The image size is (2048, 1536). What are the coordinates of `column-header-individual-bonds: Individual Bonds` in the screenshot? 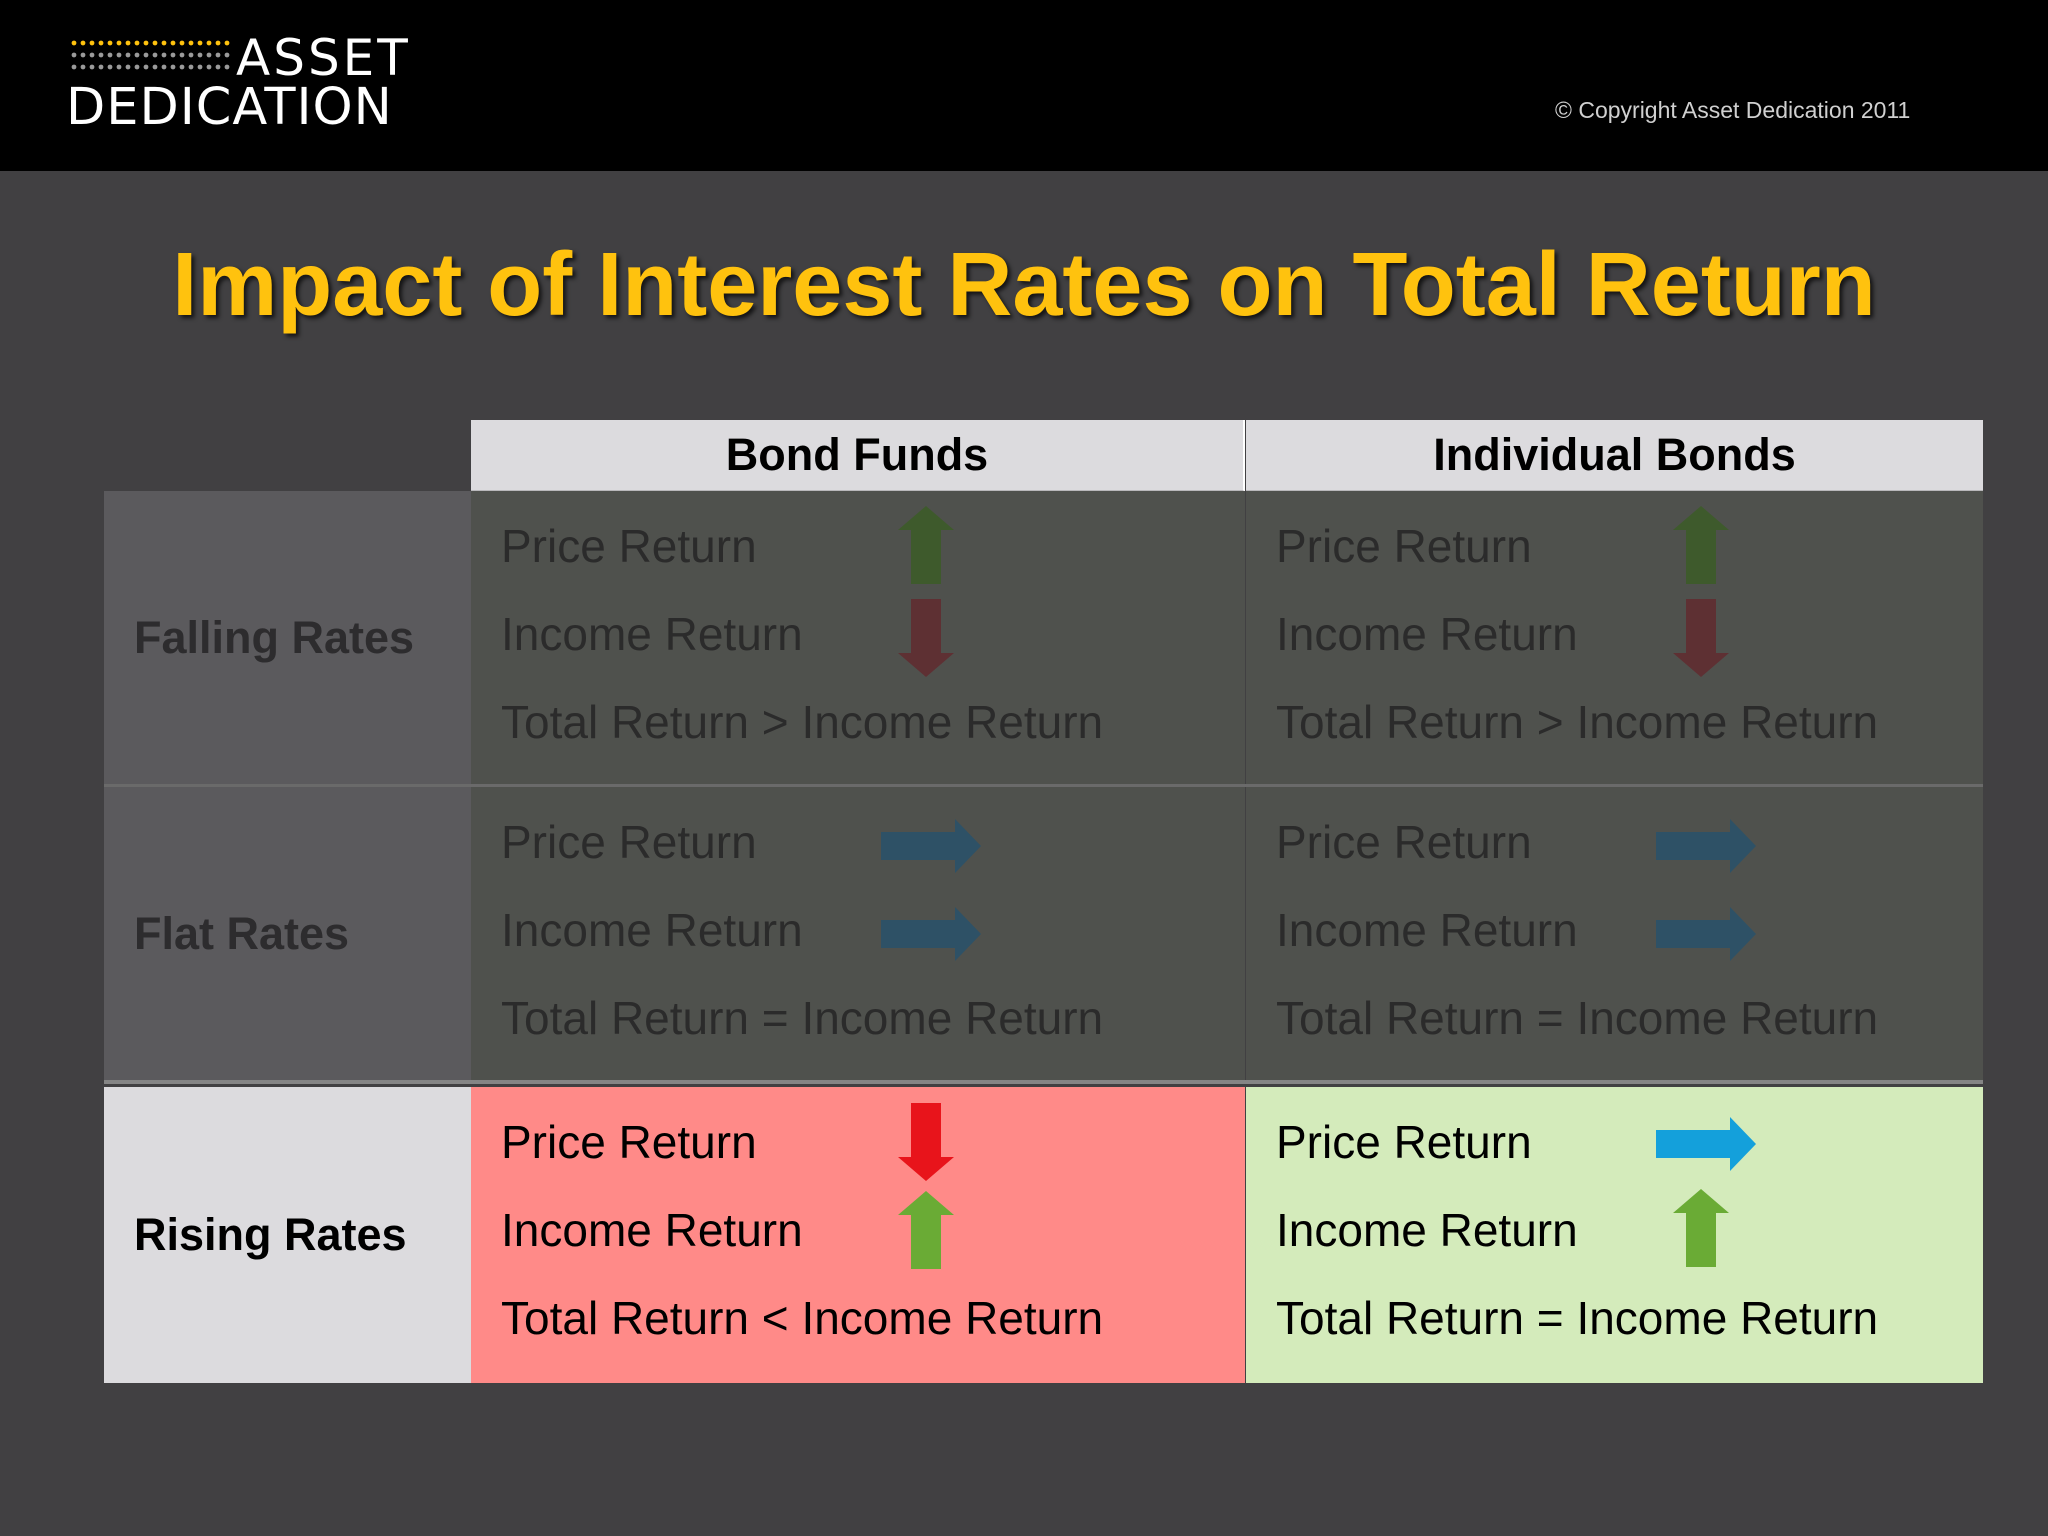 It's located at (1614, 456).